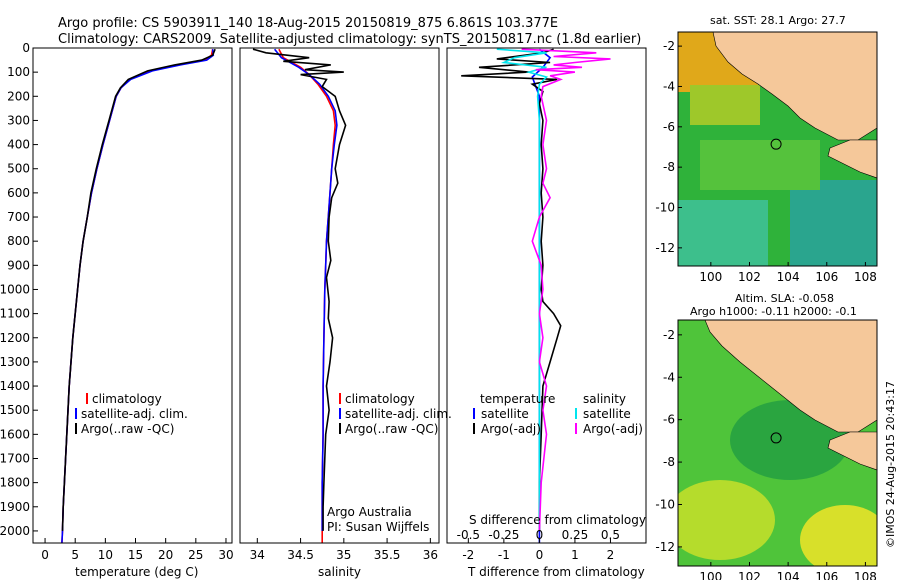 This screenshot has height=580, width=900. What do you see at coordinates (669, 127) in the screenshot?
I see `map-y-tick-label-2: -6` at bounding box center [669, 127].